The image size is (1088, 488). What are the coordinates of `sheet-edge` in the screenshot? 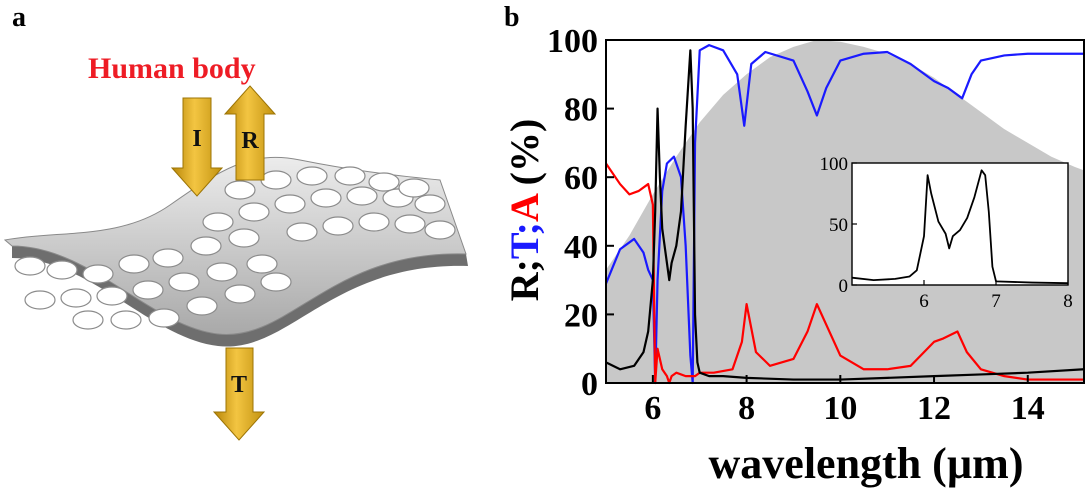 It's located at (240, 296).